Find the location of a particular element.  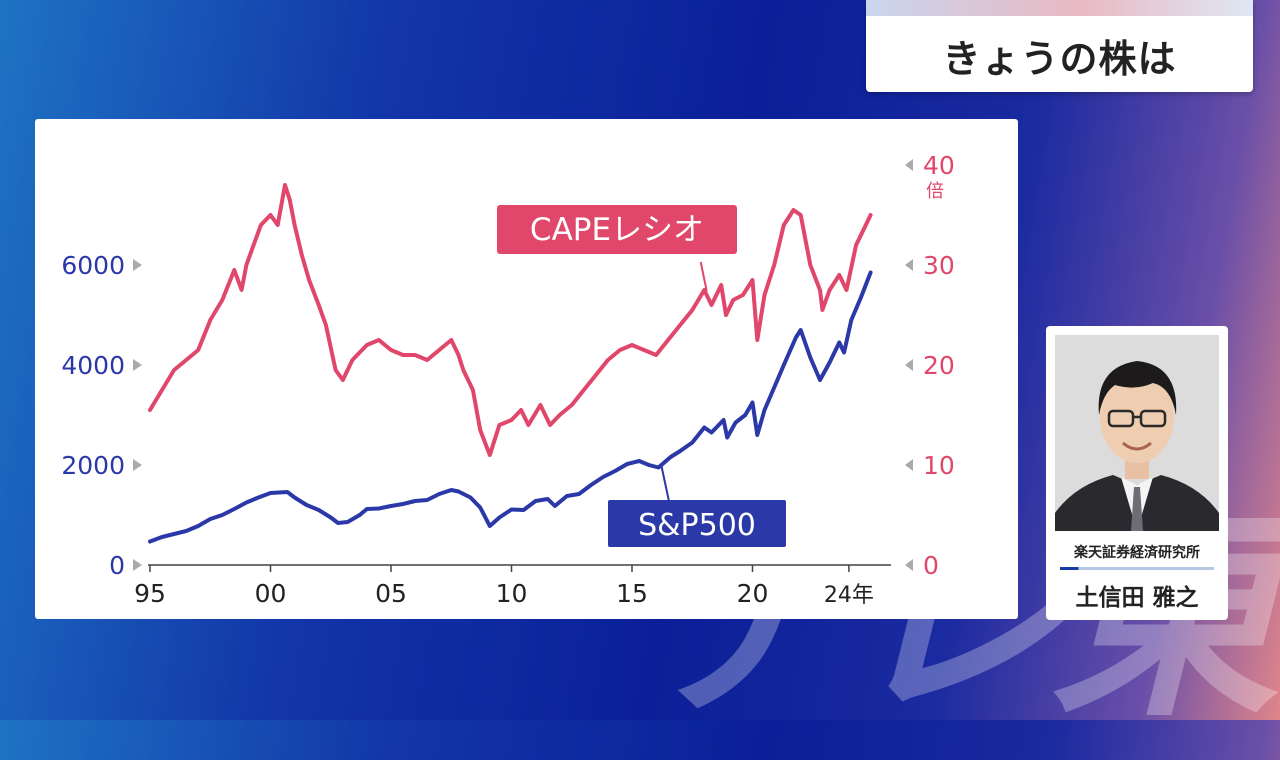

sp500-callout-label: S&P500 is located at coordinates (697, 525).